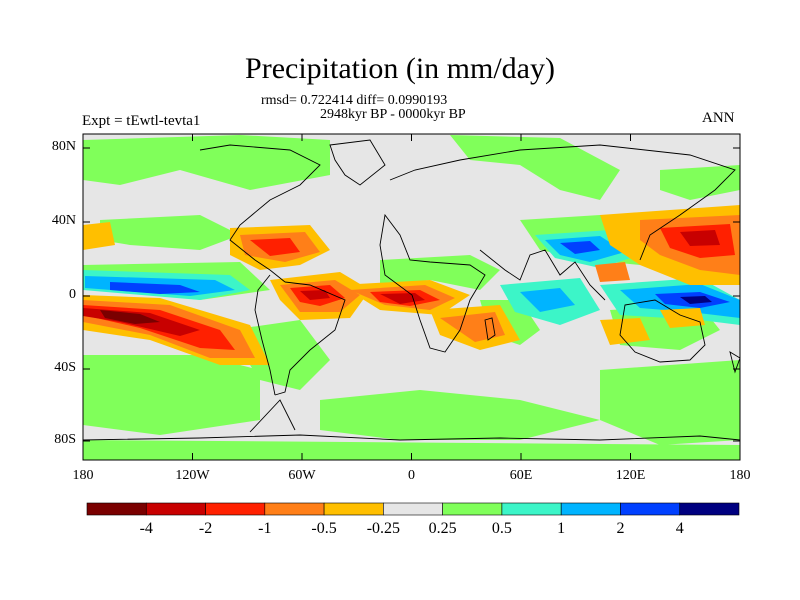 The height and width of the screenshot is (600, 800). Describe the element at coordinates (324, 528) in the screenshot. I see `colorbar-label: -0.5` at that location.